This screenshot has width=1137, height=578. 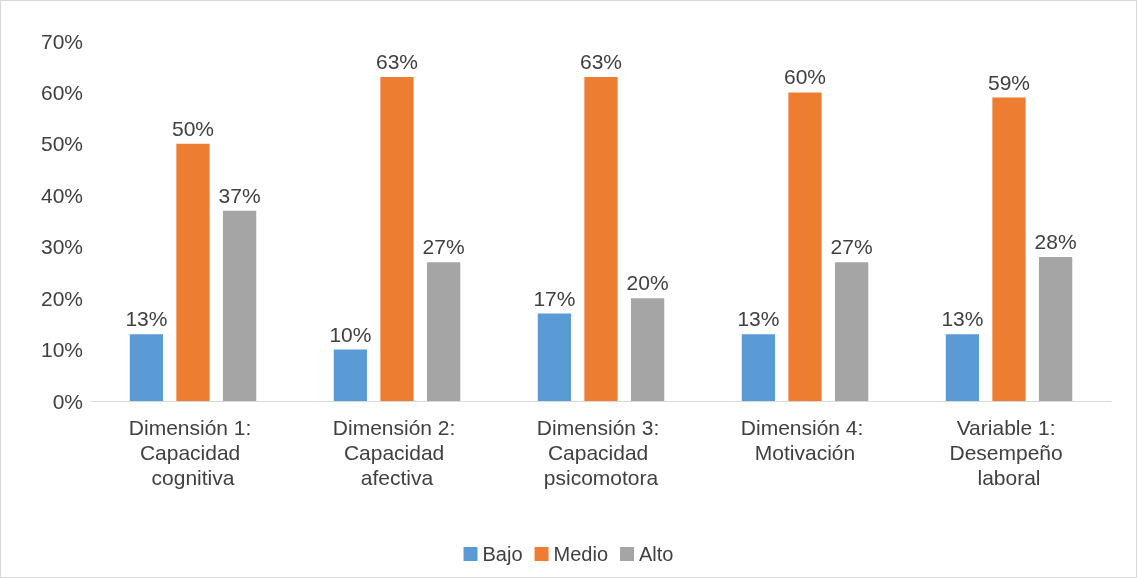 What do you see at coordinates (1055, 241) in the screenshot?
I see `data-label: 28%` at bounding box center [1055, 241].